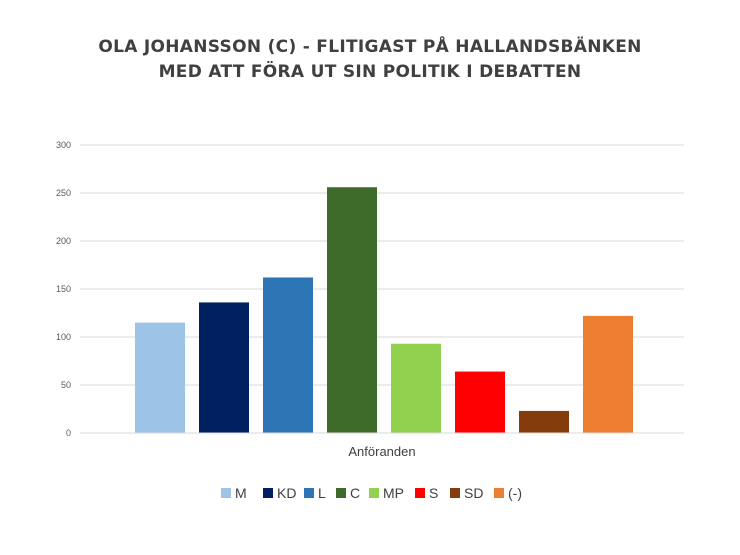 The image size is (740, 555). Describe the element at coordinates (608, 374) in the screenshot. I see `bar-independent` at that location.